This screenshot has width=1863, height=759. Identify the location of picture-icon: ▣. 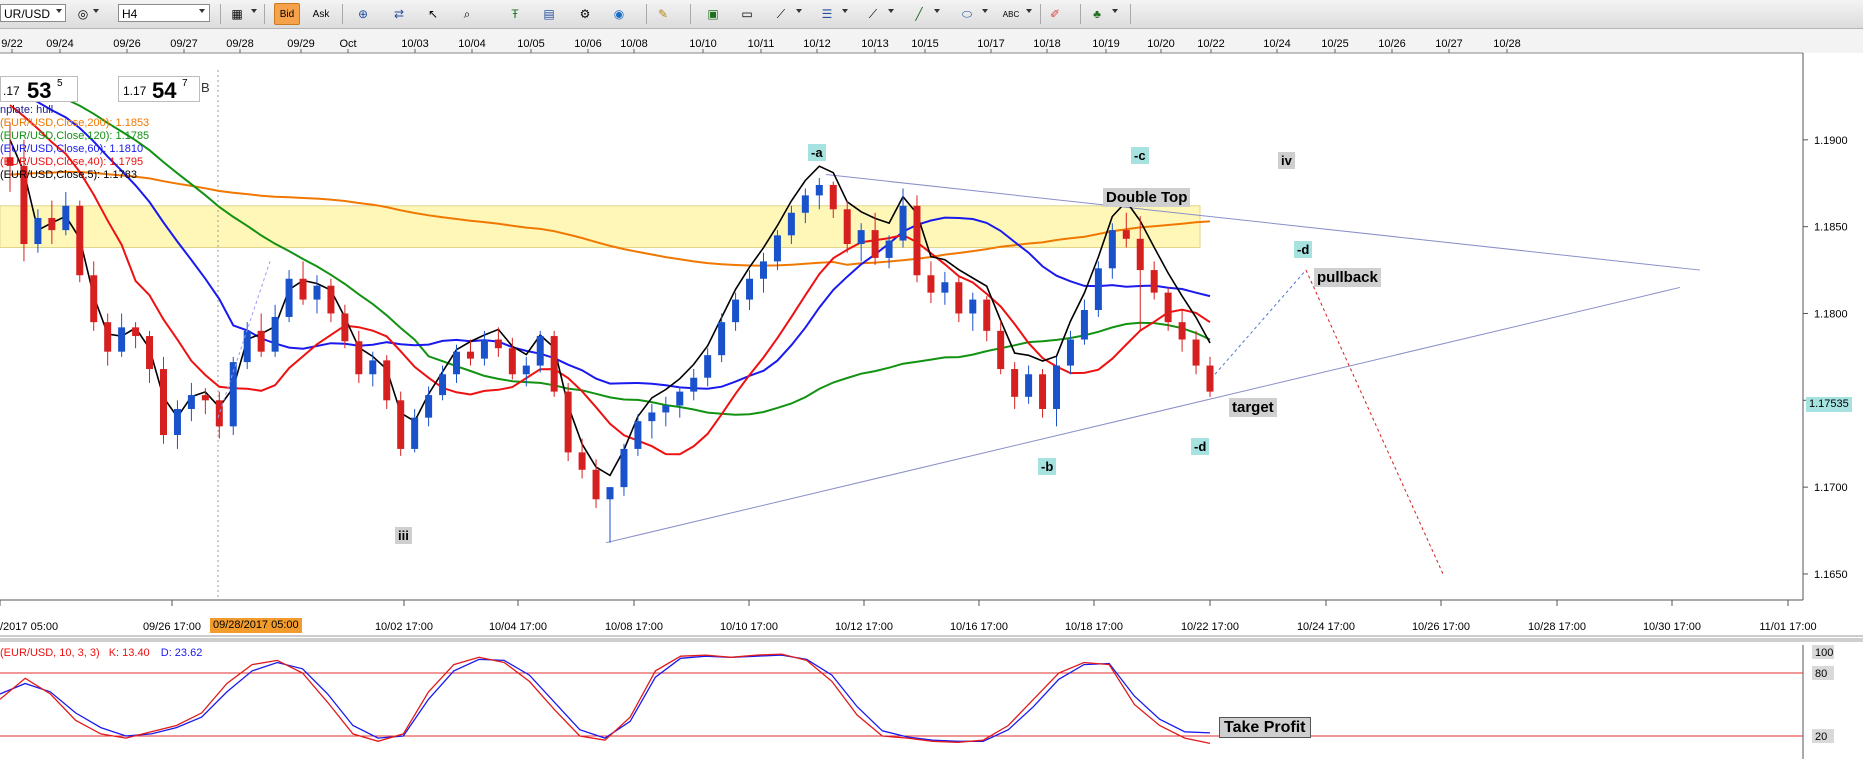
(713, 14).